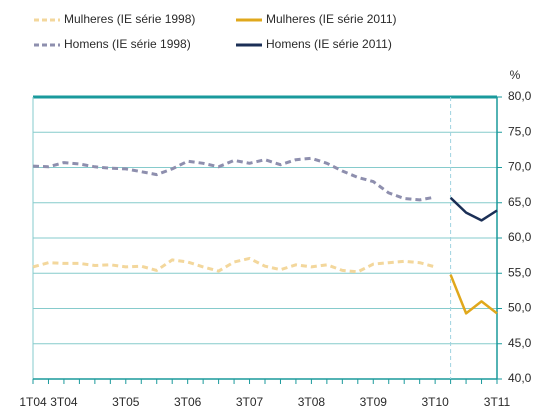 This screenshot has height=410, width=541. I want to click on legend-label: Mulheres (IE série 2011), so click(331, 19).